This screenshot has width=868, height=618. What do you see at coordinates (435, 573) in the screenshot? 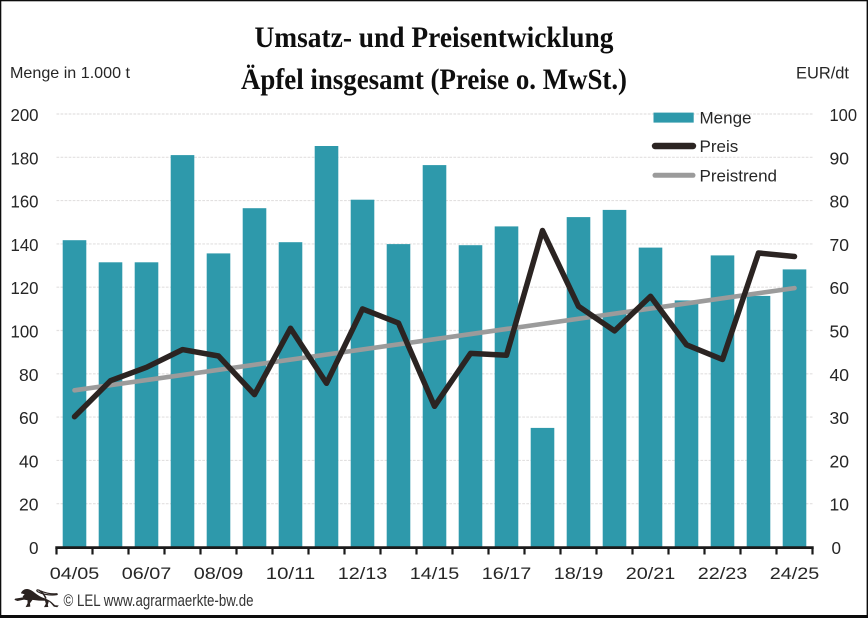
I see `svg-text: 14/15` at bounding box center [435, 573].